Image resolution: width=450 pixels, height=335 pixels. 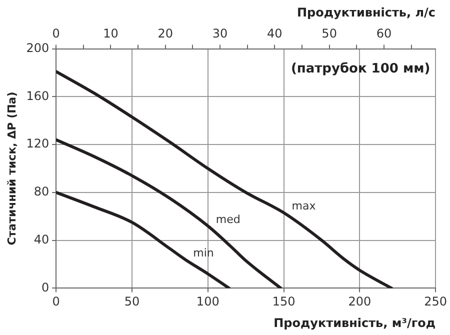 I want to click on series-label: min, so click(x=203, y=253).